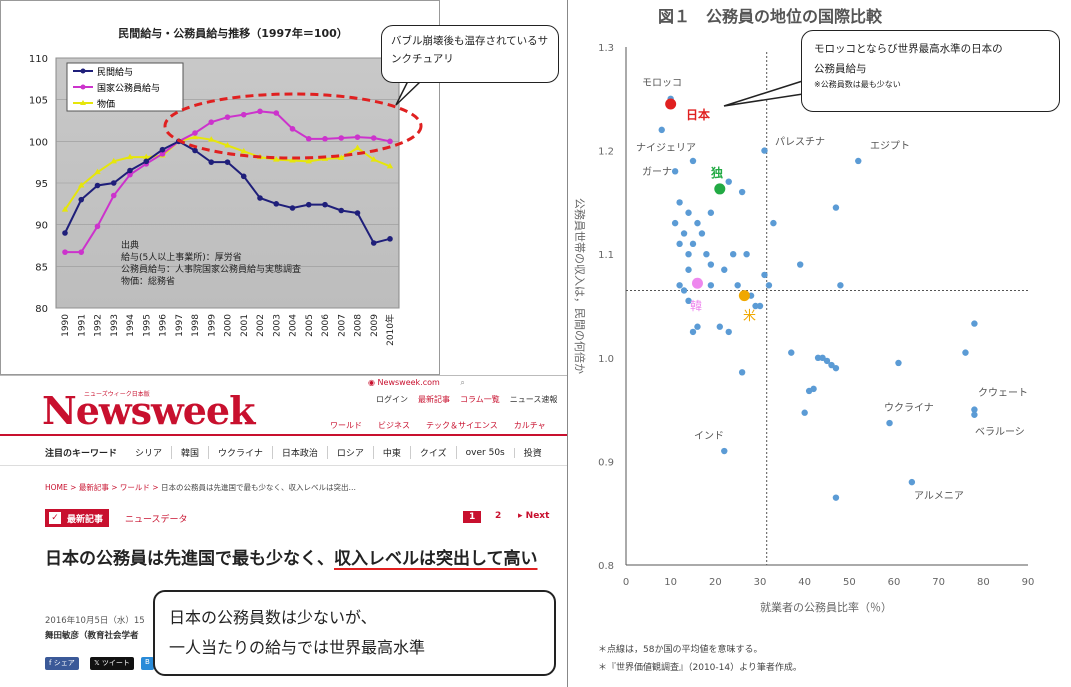 The width and height of the screenshot is (1071, 687). Describe the element at coordinates (112, 663) in the screenshot. I see `twitter-share-button: 𝕏 ツイート` at that location.